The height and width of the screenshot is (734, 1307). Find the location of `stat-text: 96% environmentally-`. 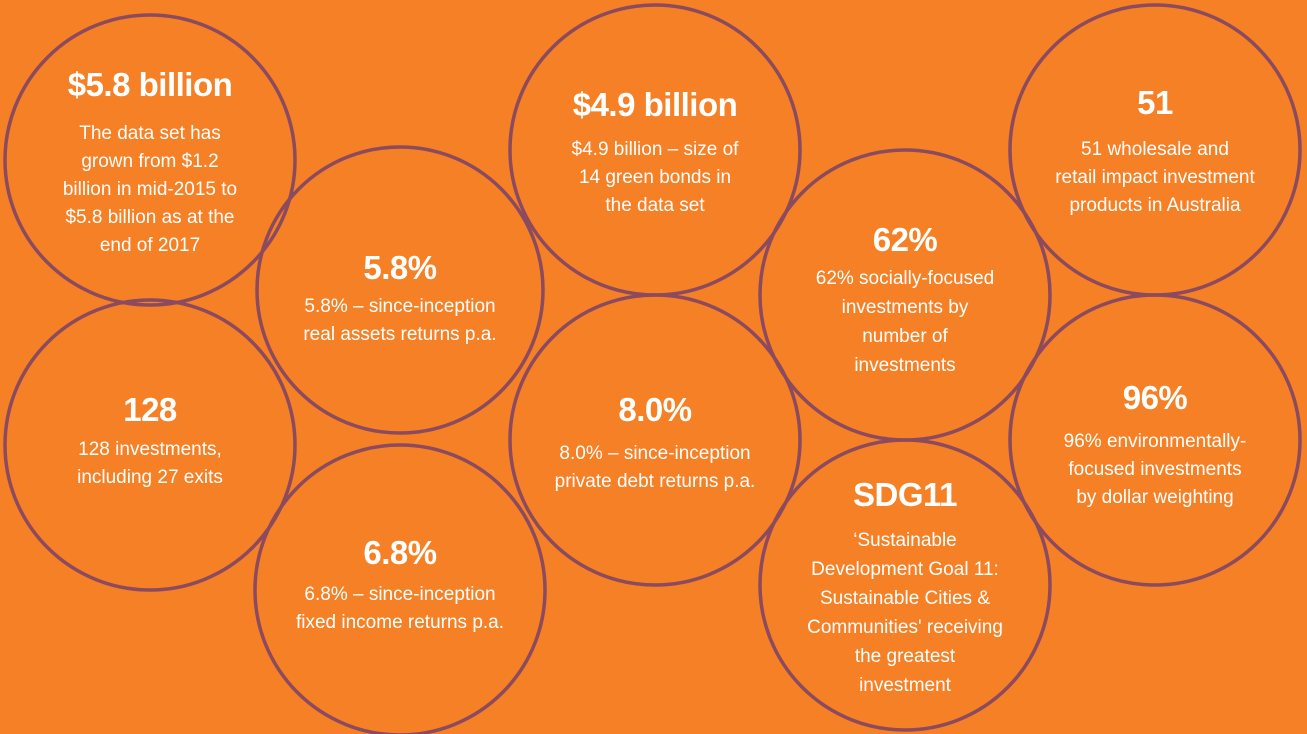

stat-text: 96% environmentally- is located at coordinates (1155, 441).